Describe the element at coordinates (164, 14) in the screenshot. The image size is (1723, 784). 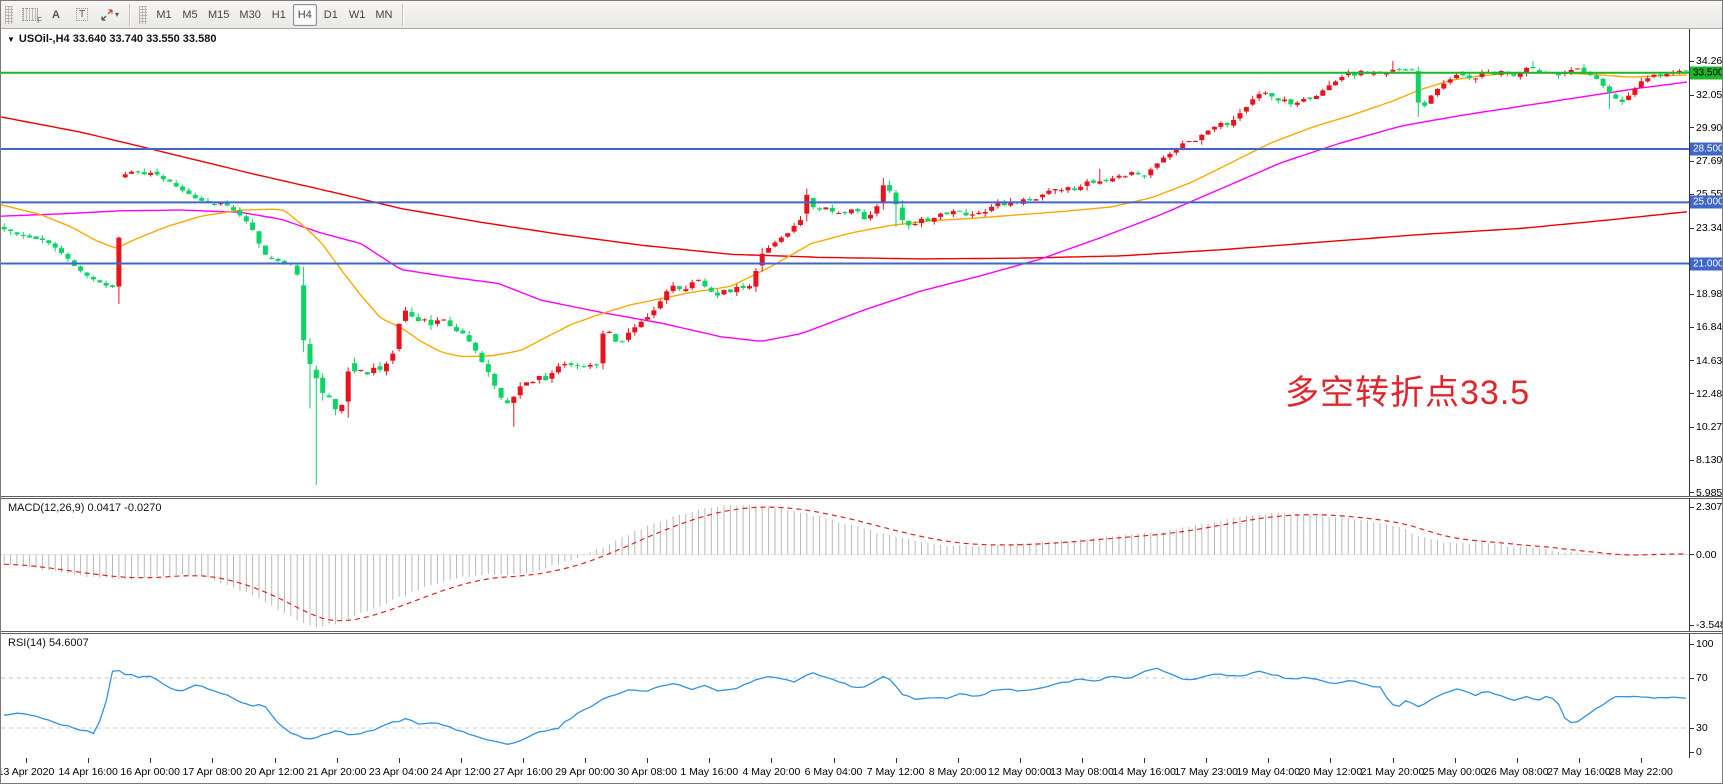
I see `timeframe-m1: M1` at that location.